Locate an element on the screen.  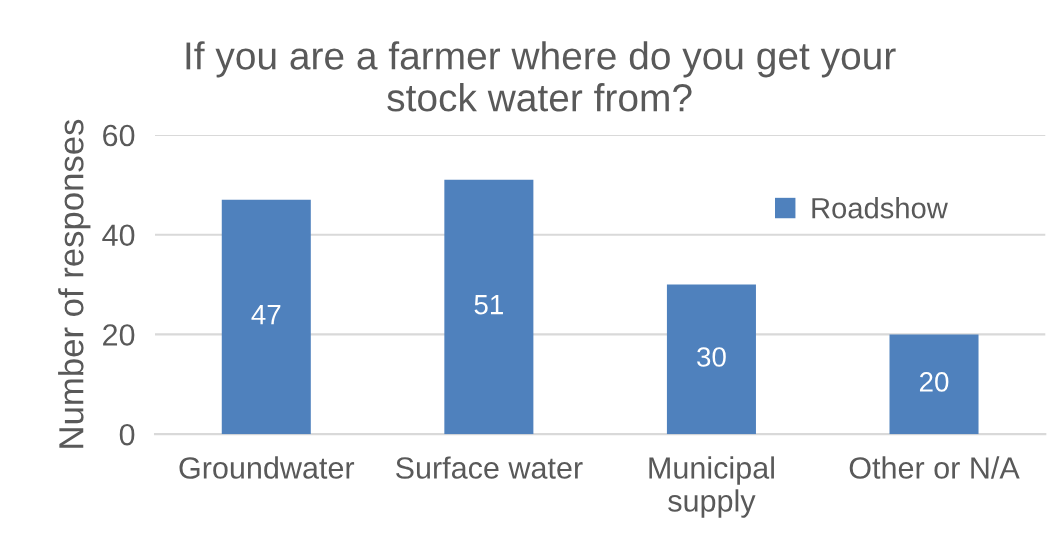
y-tick-label: 40 is located at coordinates (118, 235).